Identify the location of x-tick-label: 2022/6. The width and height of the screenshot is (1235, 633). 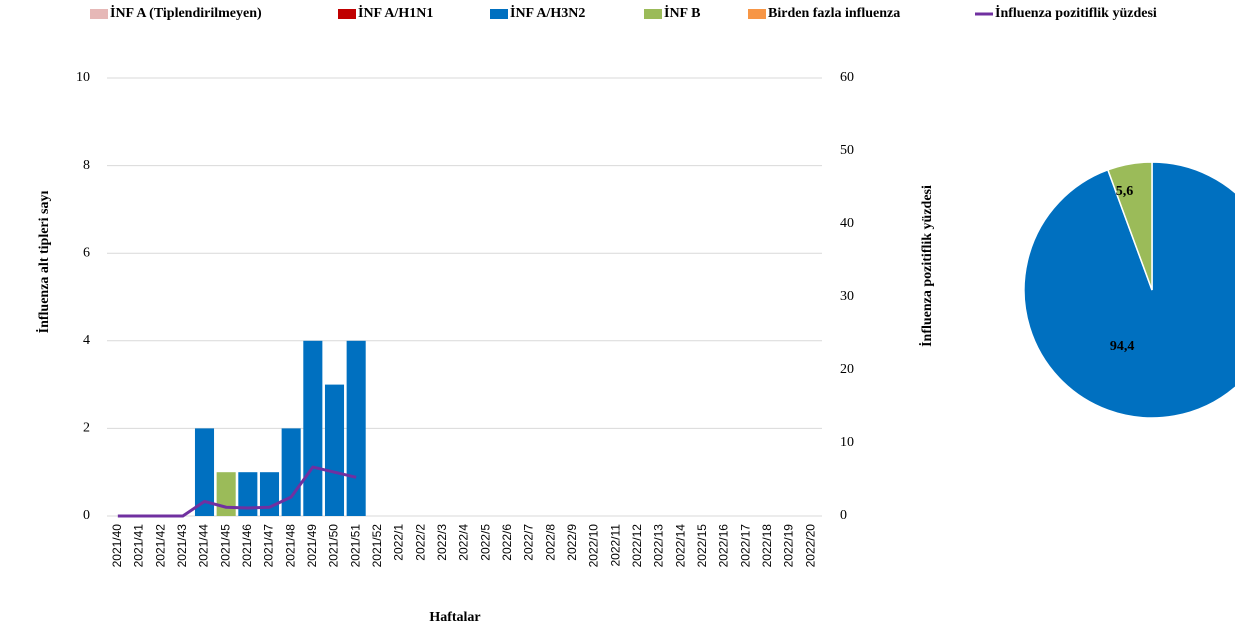
(507, 542).